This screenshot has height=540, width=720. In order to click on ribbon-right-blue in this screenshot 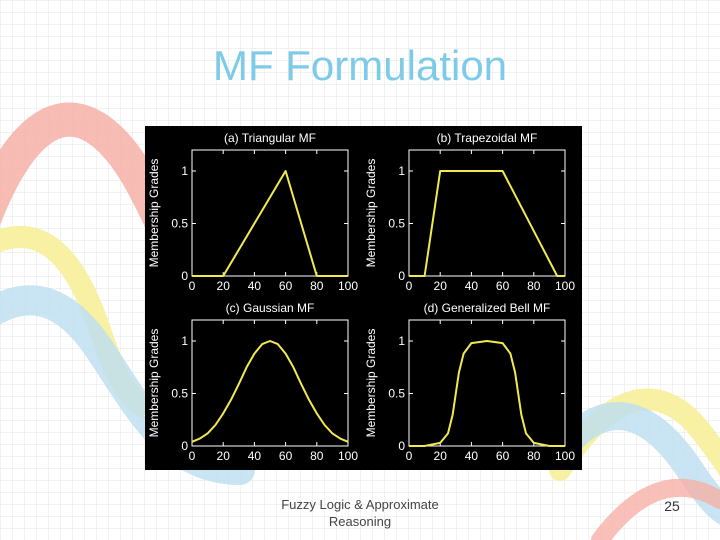, I will do `click(638, 463)`.